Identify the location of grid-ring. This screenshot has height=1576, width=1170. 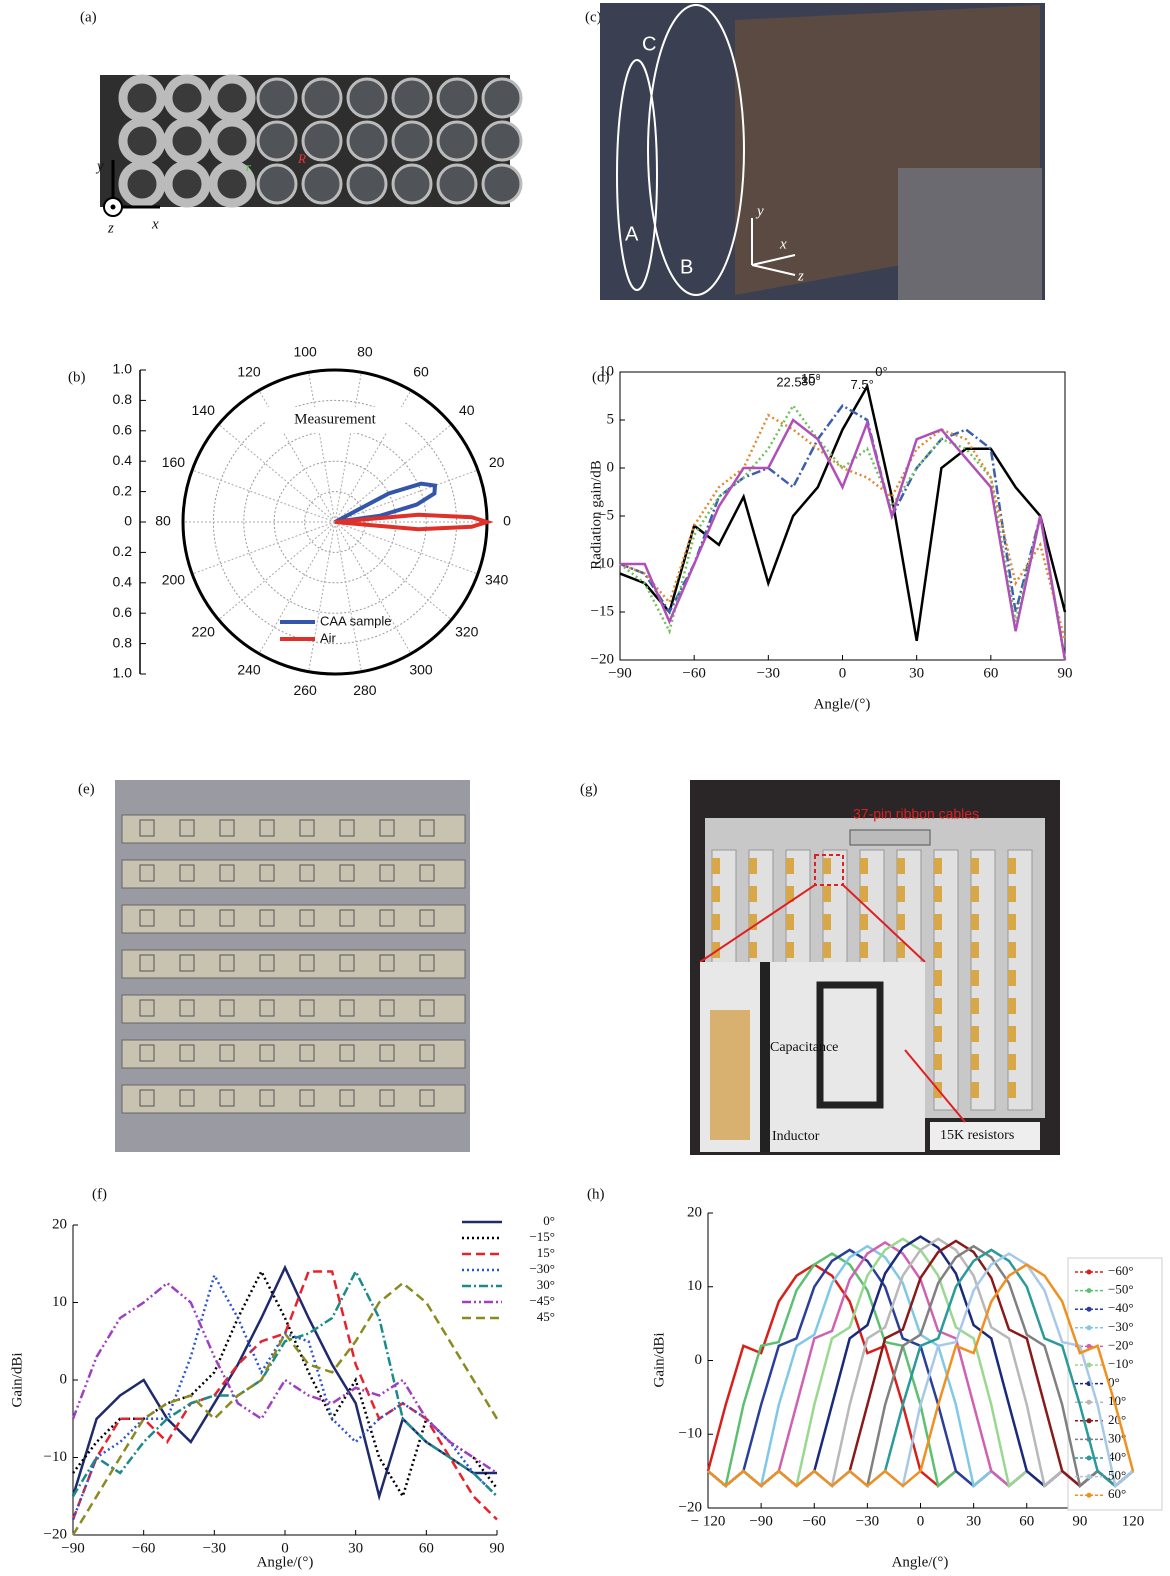
(335, 522).